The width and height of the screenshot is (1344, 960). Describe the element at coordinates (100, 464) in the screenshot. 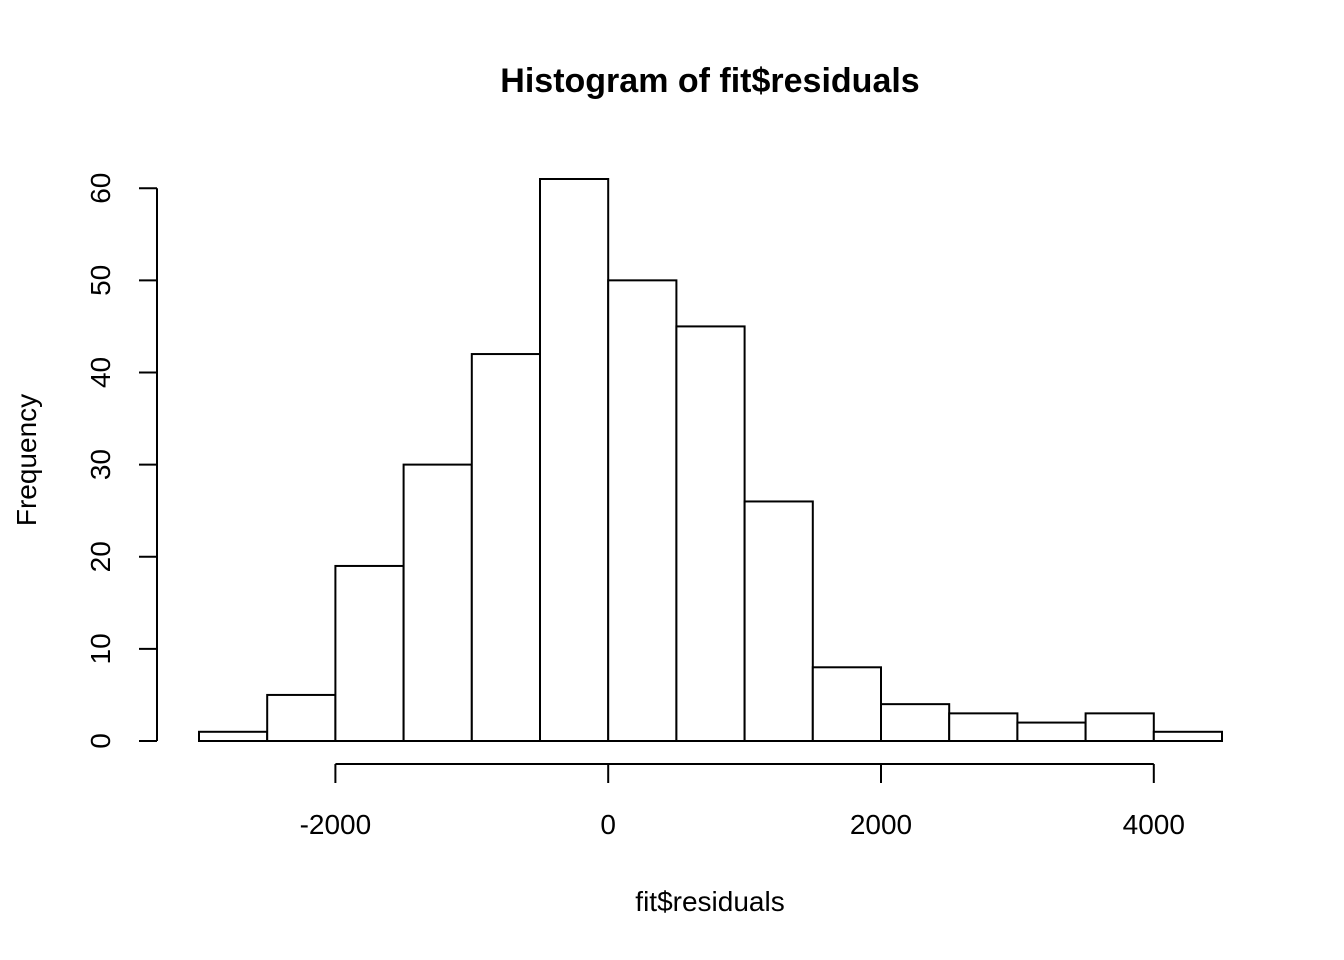

I see `y-tick-label: 30` at that location.